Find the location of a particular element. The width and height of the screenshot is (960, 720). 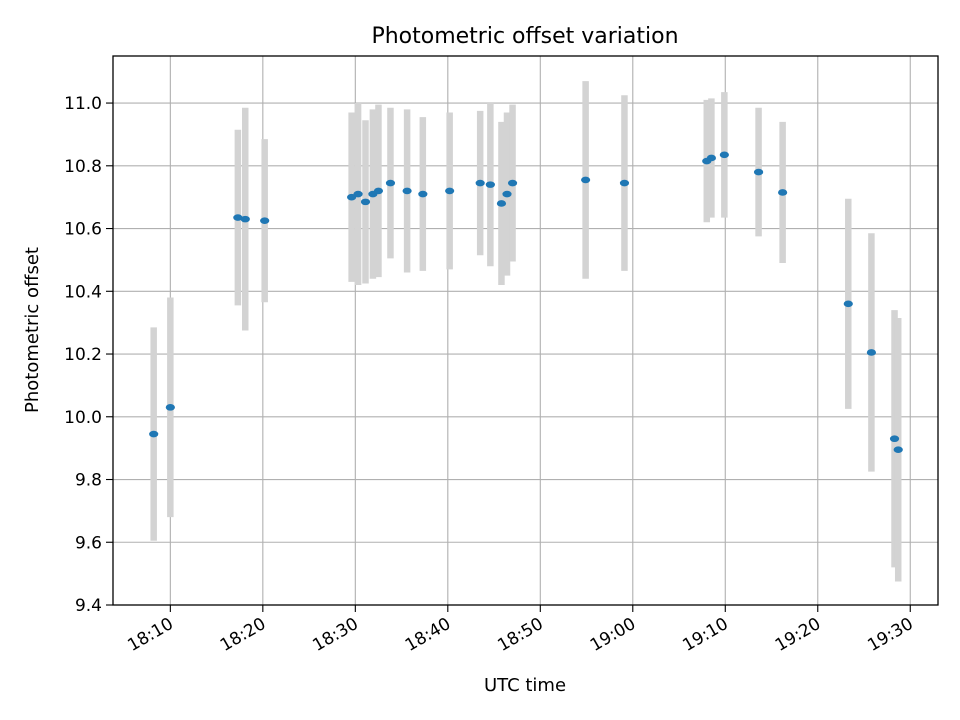

x-tick-label: 18:20 is located at coordinates (243, 635).